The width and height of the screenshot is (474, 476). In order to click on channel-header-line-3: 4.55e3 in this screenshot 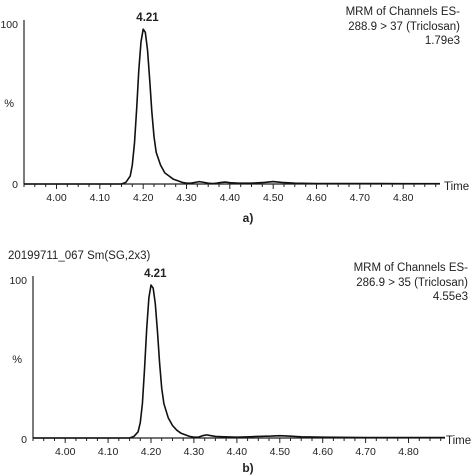, I will do `click(450, 297)`.